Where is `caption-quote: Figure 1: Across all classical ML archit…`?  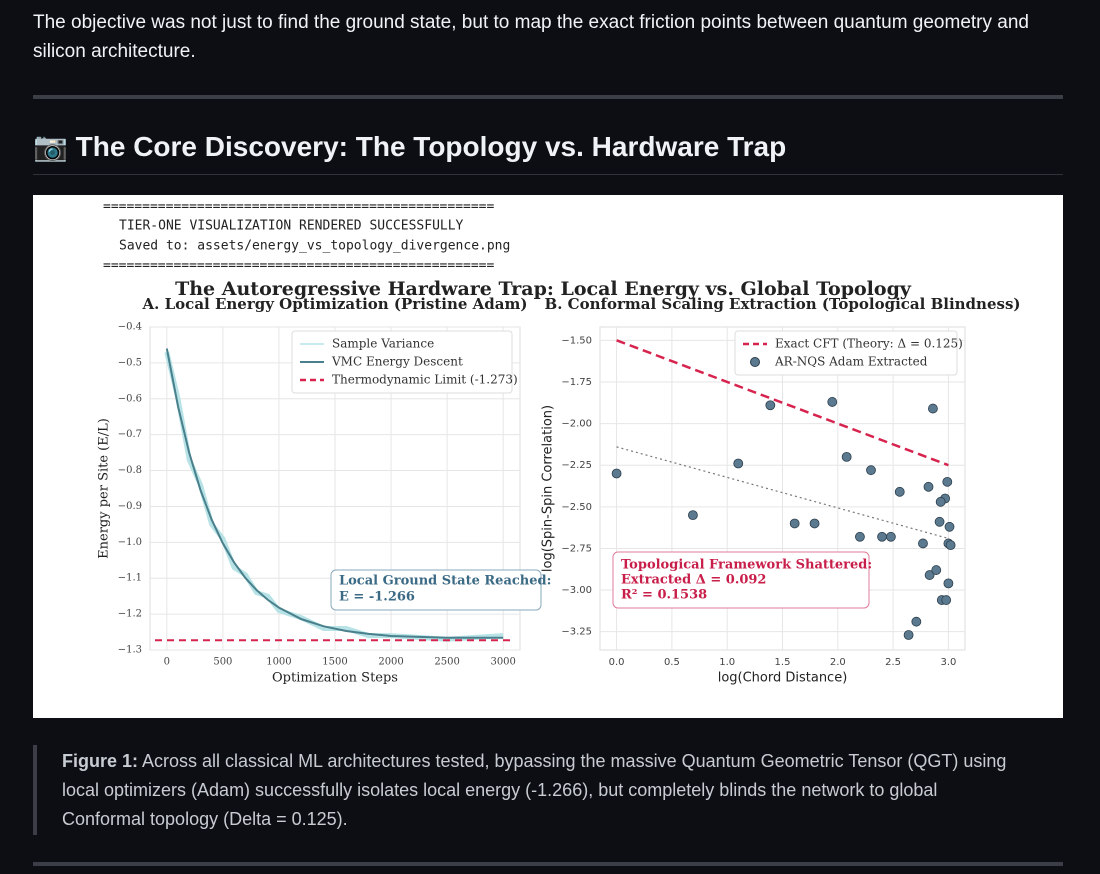 caption-quote: Figure 1: Across all classical ML archit… is located at coordinates (550, 790).